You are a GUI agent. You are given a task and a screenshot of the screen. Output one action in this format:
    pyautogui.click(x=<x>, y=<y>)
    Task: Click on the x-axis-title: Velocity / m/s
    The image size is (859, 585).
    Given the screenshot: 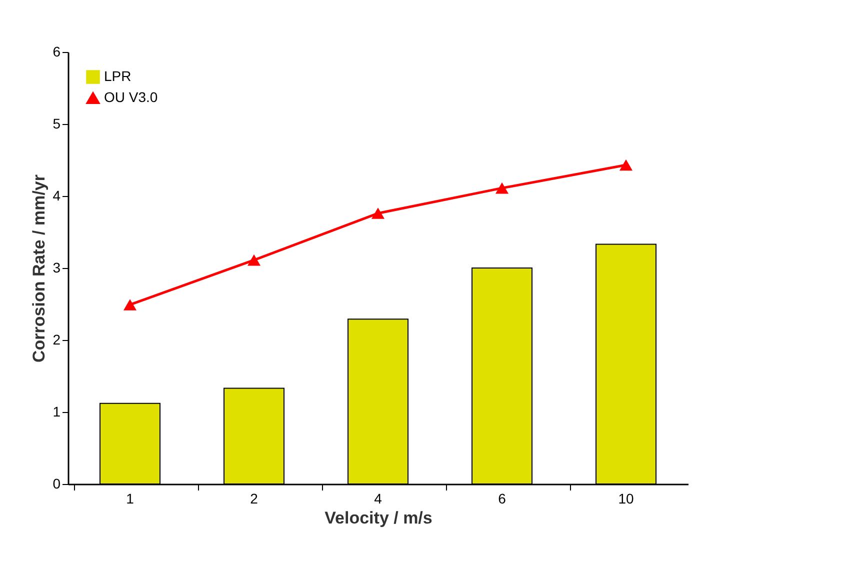 What is the action you would take?
    pyautogui.click(x=378, y=518)
    